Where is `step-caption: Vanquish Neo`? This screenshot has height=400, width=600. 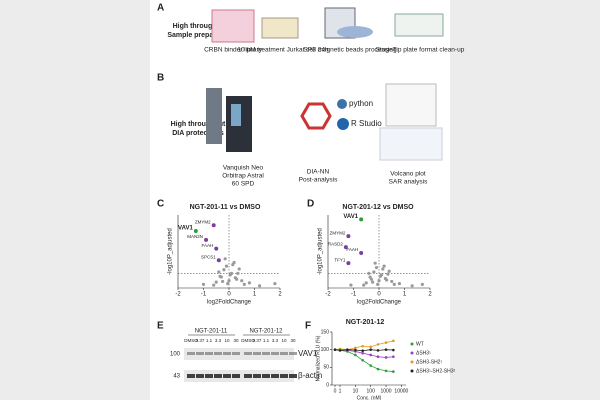
step-caption: Vanquish Neo is located at coordinates (243, 168).